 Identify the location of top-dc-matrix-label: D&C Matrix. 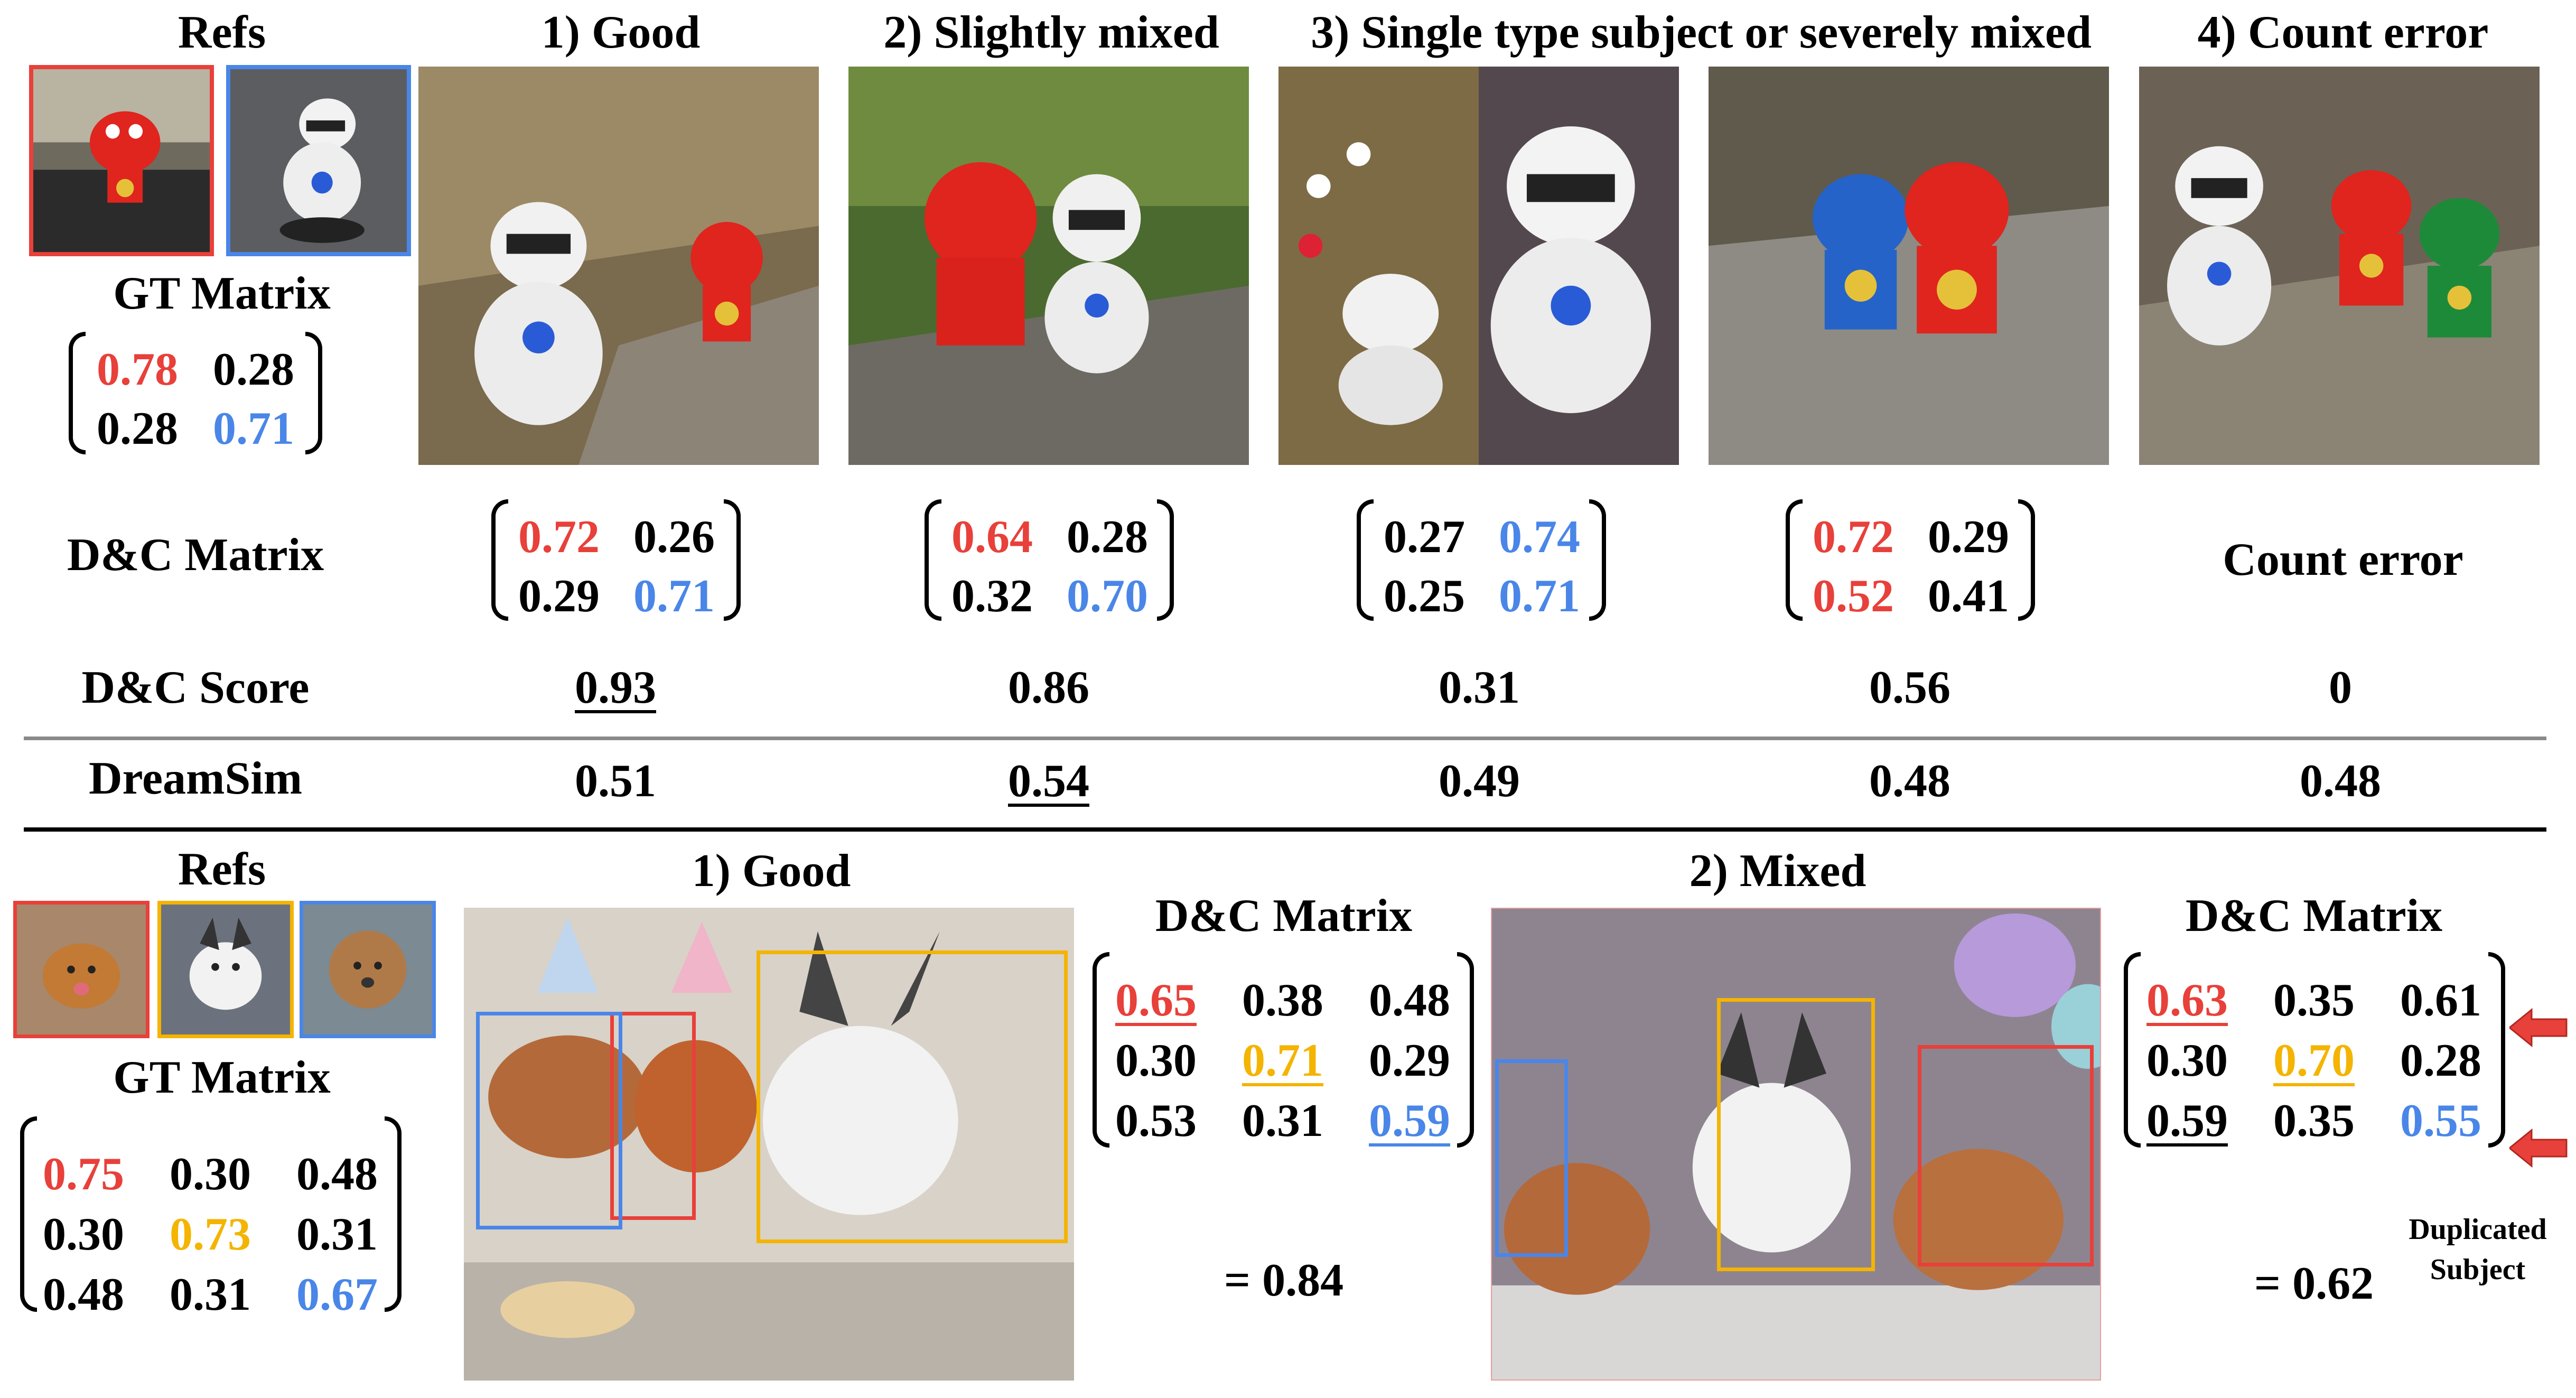
(195, 555).